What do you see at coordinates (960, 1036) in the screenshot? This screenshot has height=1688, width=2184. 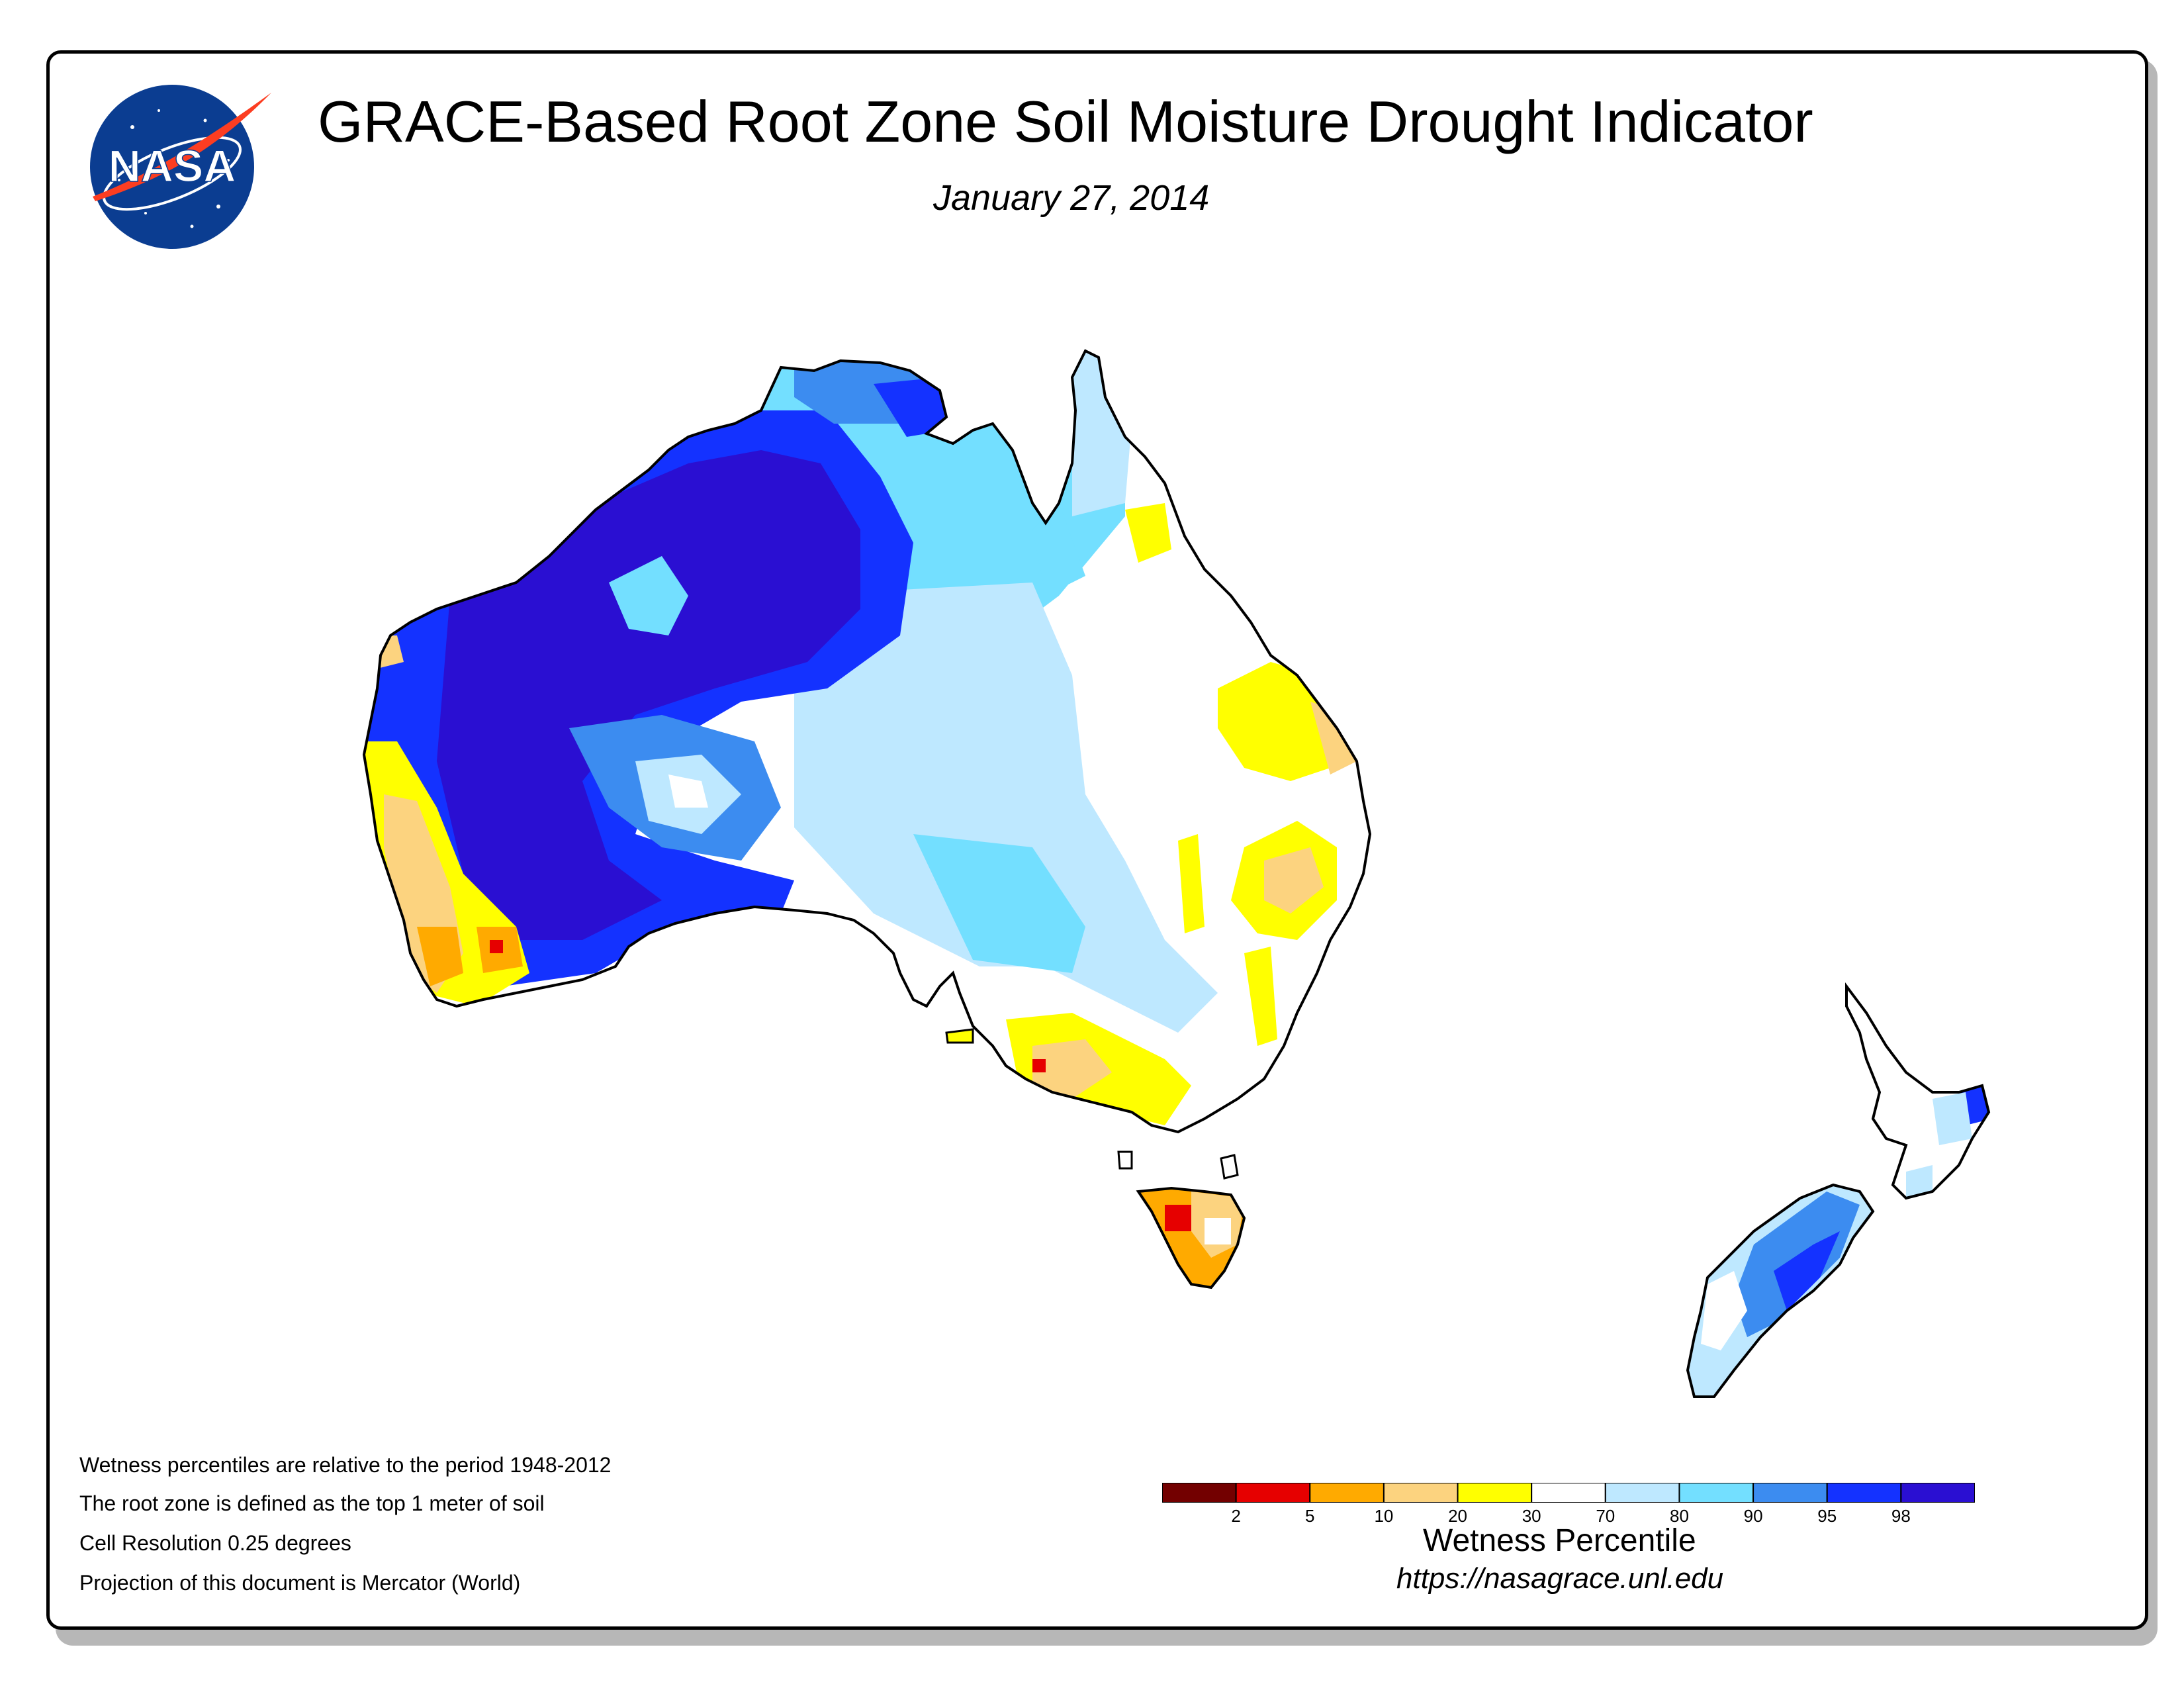 I see `kangaroo-island` at bounding box center [960, 1036].